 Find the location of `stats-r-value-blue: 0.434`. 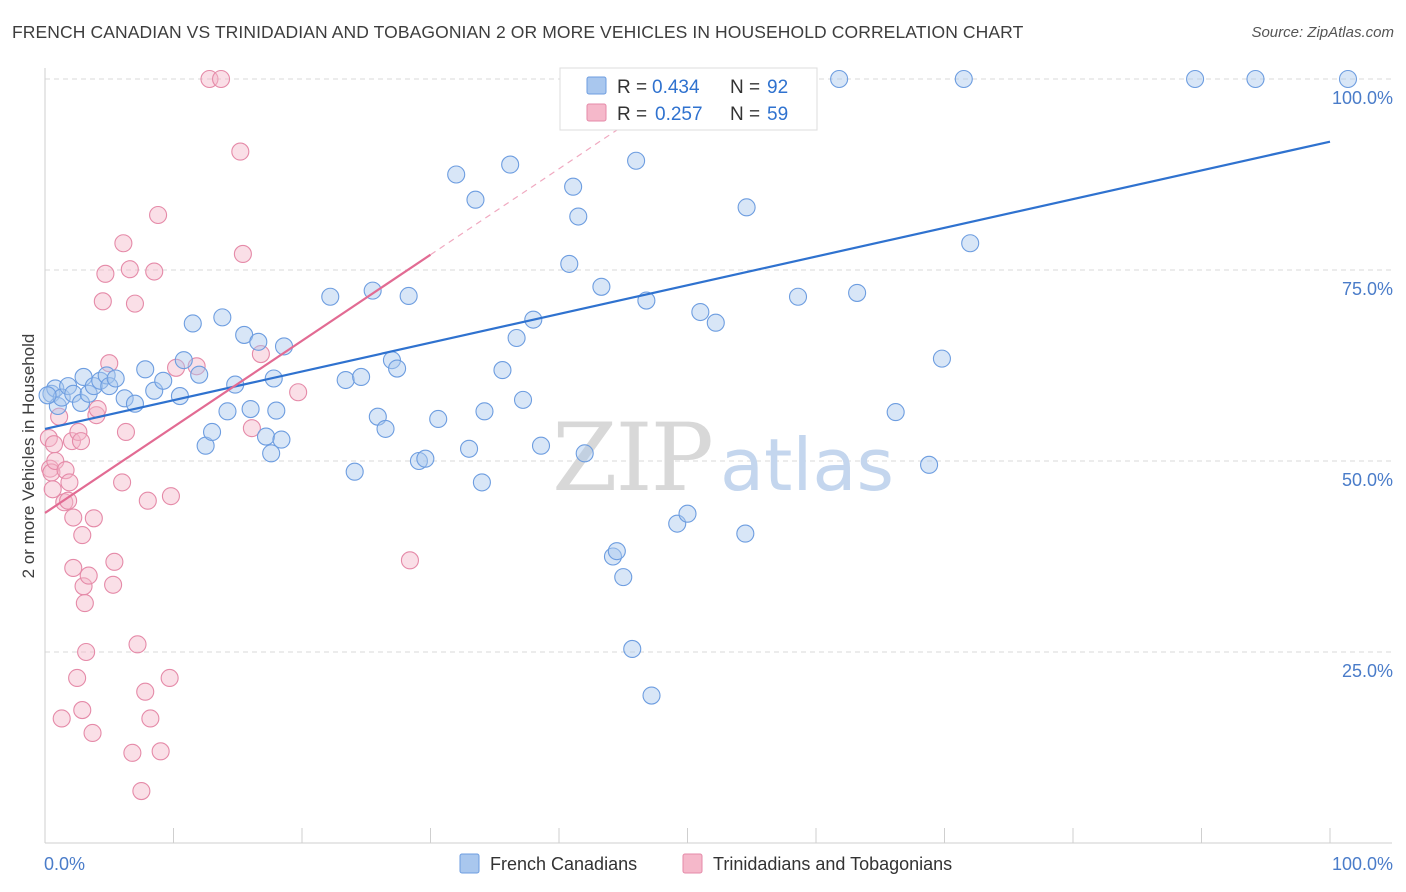

stats-r-value-blue: 0.434 is located at coordinates (676, 87).